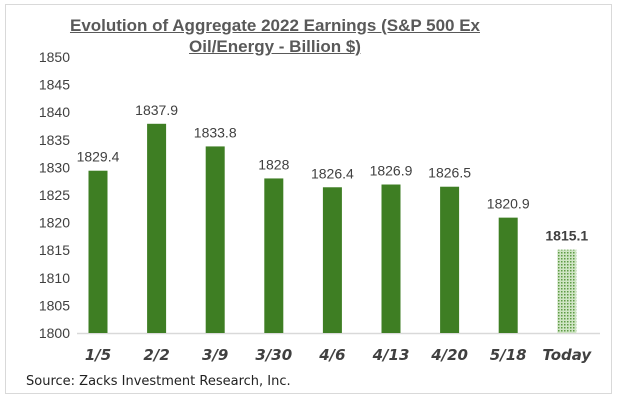 Image resolution: width=620 pixels, height=403 pixels. I want to click on y-tick-label: 1800, so click(54, 333).